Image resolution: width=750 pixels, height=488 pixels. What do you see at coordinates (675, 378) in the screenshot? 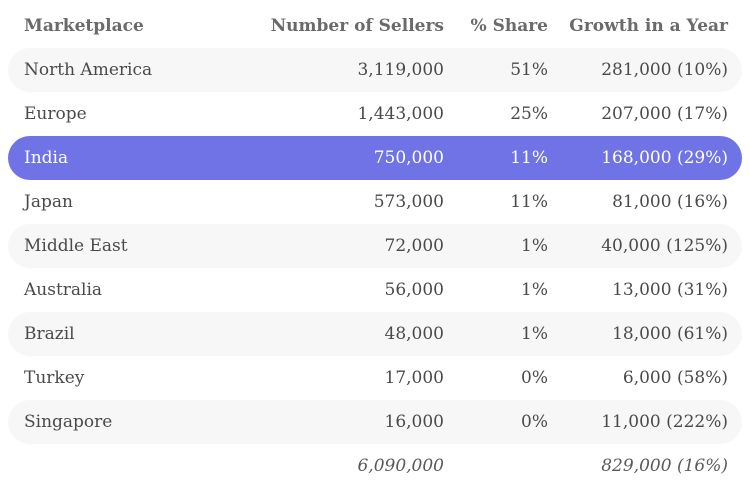
I see `cell-growth: 6,000 (58%)` at bounding box center [675, 378].